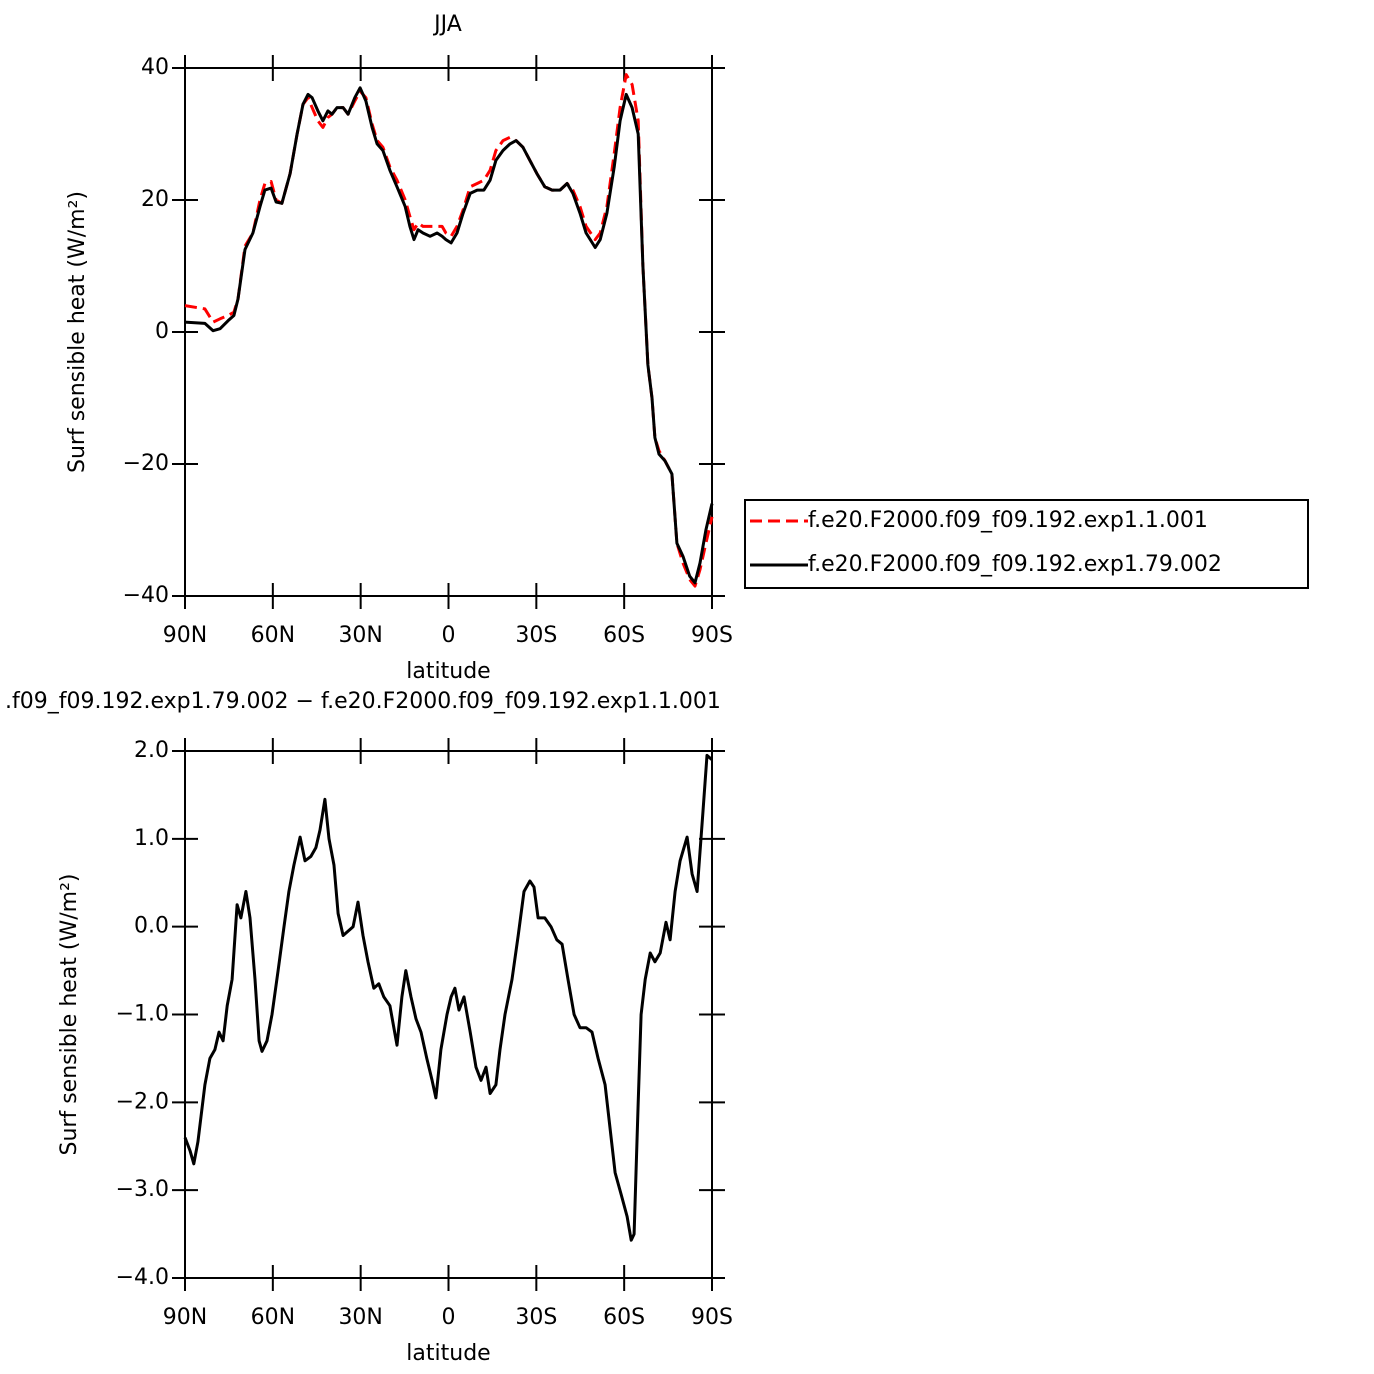 The width and height of the screenshot is (1374, 1374). What do you see at coordinates (146, 463) in the screenshot?
I see `y-tick-label: −20` at bounding box center [146, 463].